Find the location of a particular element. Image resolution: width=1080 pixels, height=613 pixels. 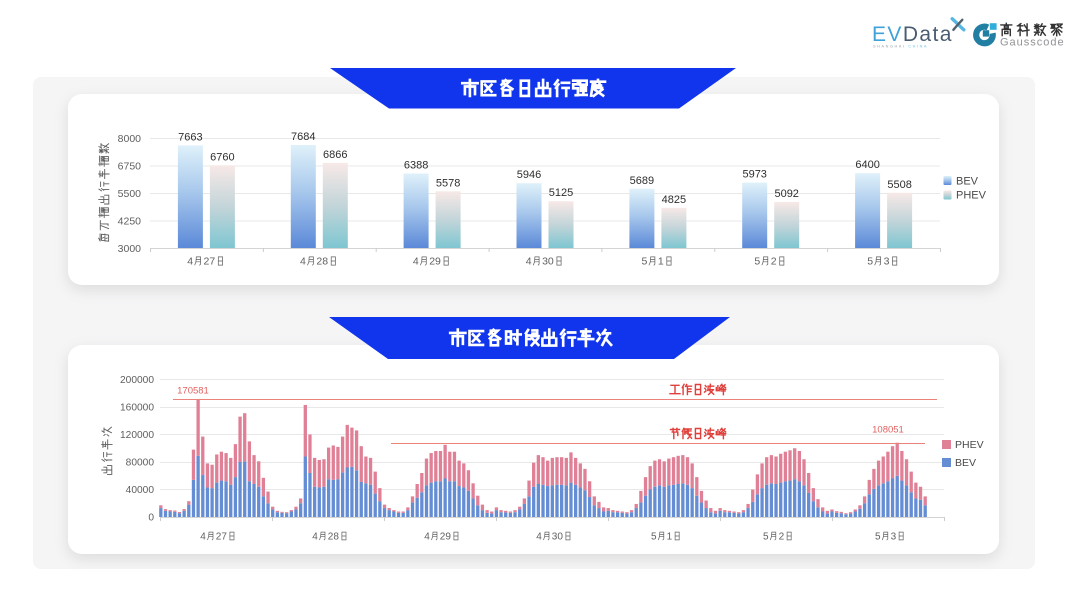

svg-text: 6760 is located at coordinates (222, 157).